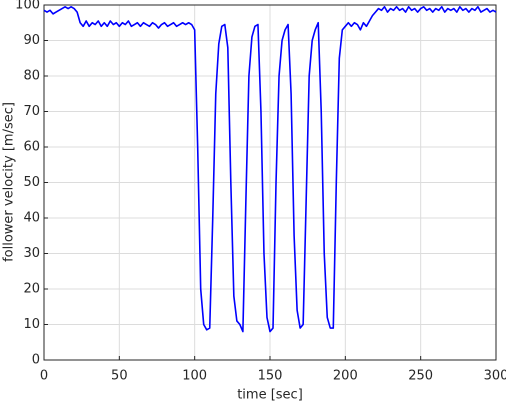 The height and width of the screenshot is (404, 506). What do you see at coordinates (495, 376) in the screenshot?
I see `x-tick-label: 300` at bounding box center [495, 376].